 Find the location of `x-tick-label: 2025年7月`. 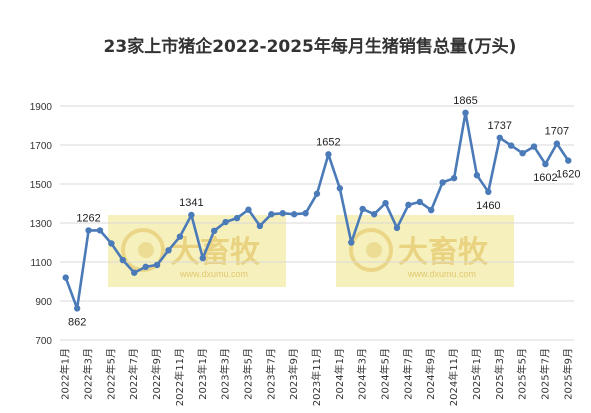

x-tick-label: 2025年7月 is located at coordinates (544, 374).